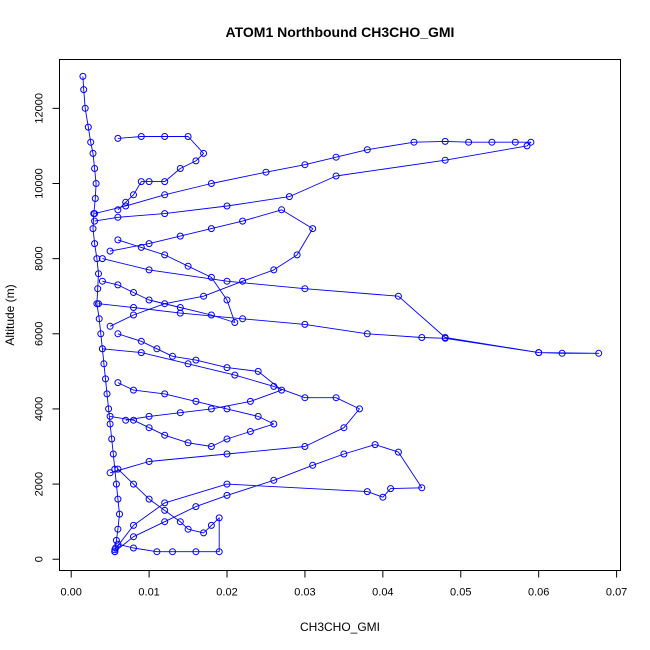  Describe the element at coordinates (460, 593) in the screenshot. I see `x-tick-label: 0.05` at that location.